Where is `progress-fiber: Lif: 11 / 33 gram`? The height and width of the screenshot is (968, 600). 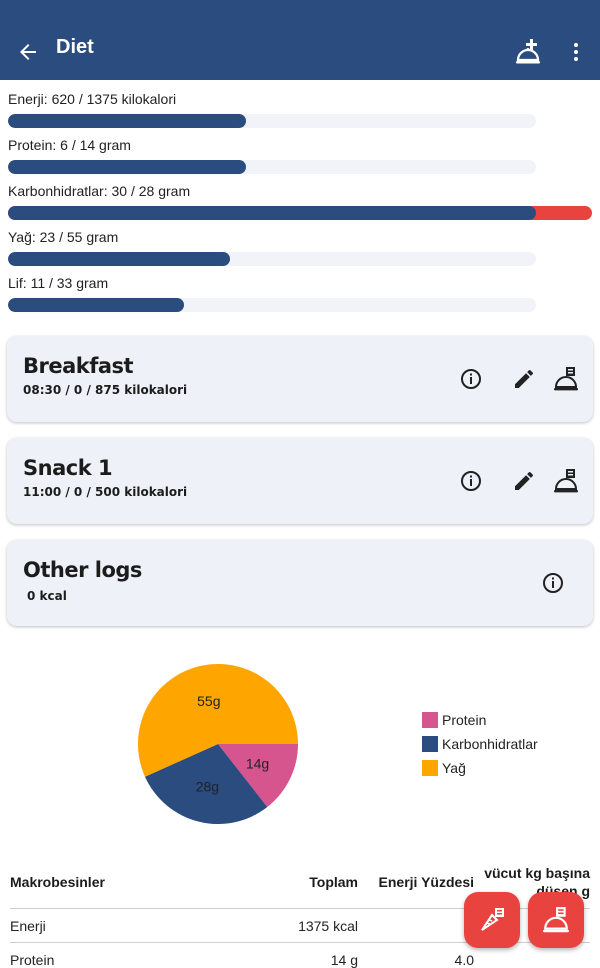
progress-fiber: Lif: 11 / 33 gram is located at coordinates (300, 293).